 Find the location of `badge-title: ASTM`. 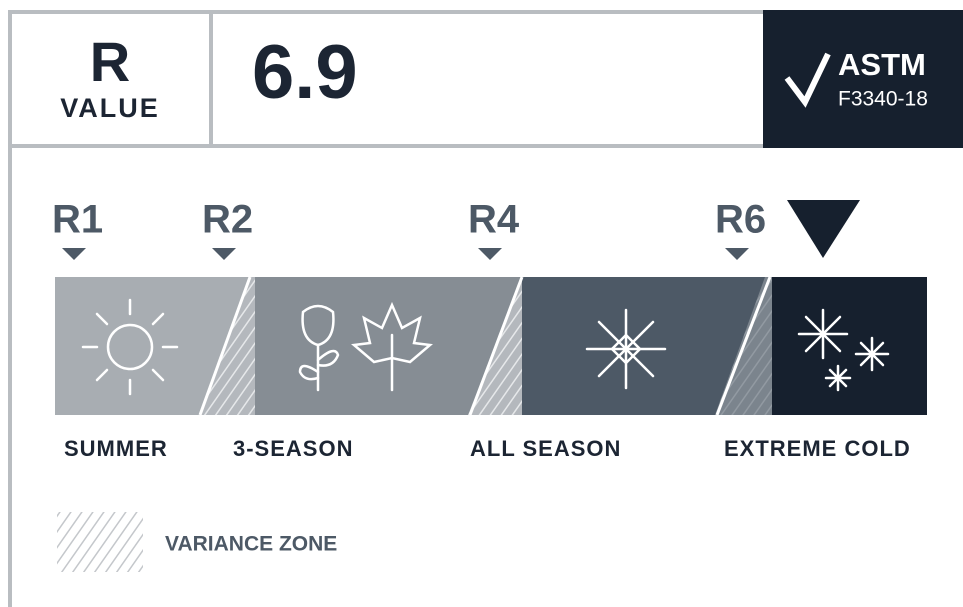

badge-title: ASTM is located at coordinates (882, 64).